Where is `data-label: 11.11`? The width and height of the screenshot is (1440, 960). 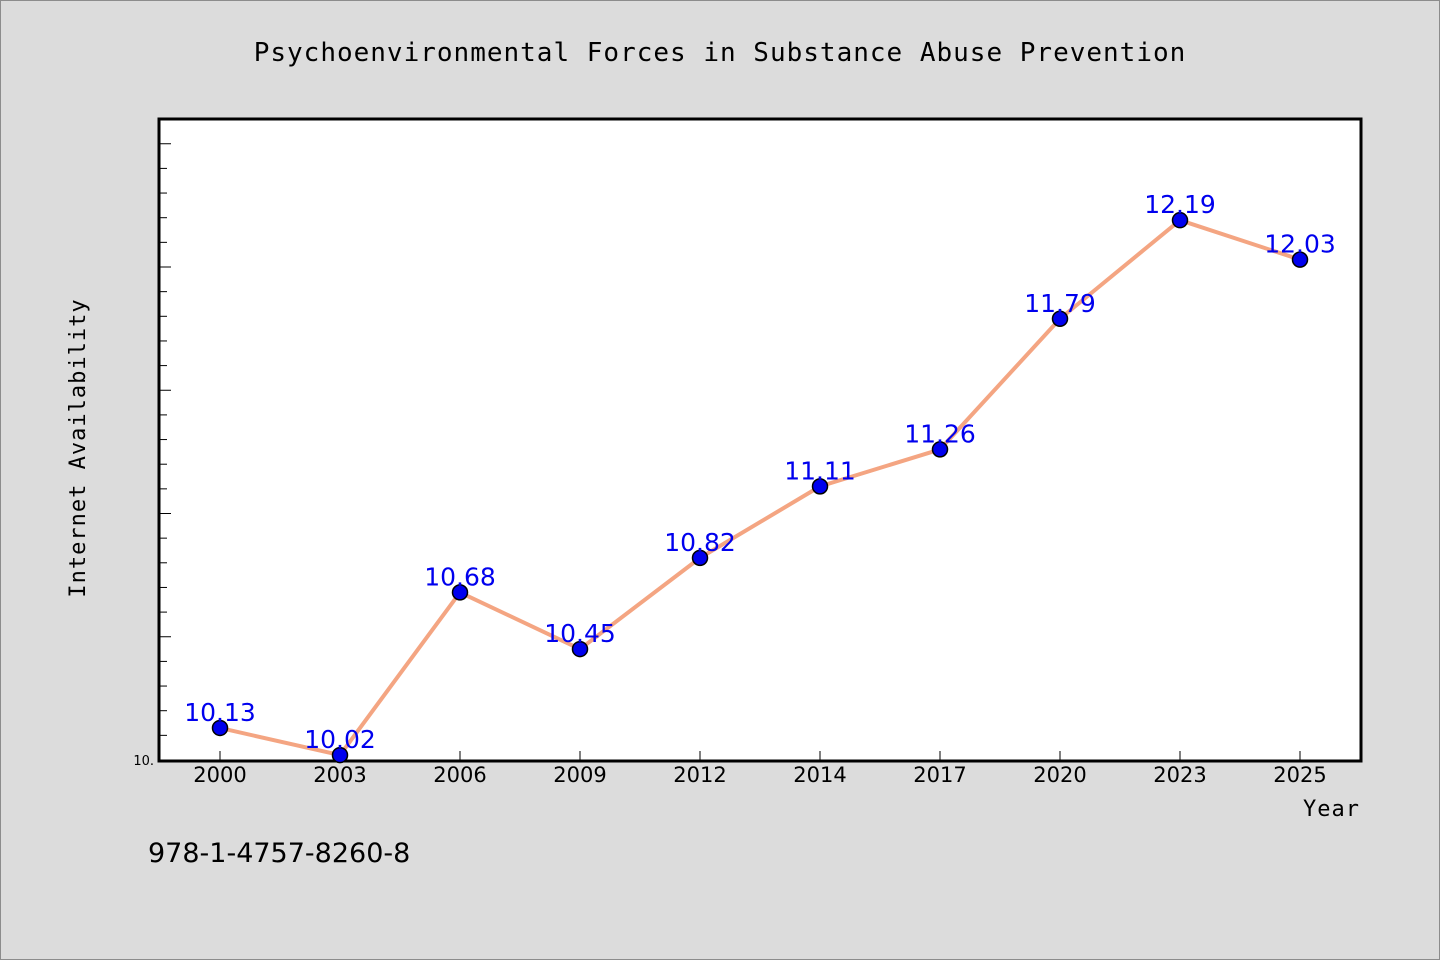 data-label: 11.11 is located at coordinates (820, 470).